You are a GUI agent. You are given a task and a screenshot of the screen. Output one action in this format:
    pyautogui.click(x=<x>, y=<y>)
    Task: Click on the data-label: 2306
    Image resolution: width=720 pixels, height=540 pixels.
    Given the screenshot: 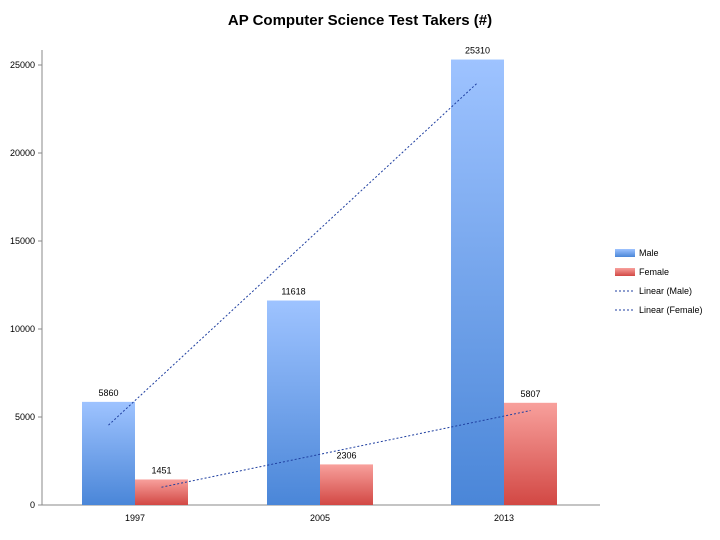 What is the action you would take?
    pyautogui.click(x=346, y=455)
    